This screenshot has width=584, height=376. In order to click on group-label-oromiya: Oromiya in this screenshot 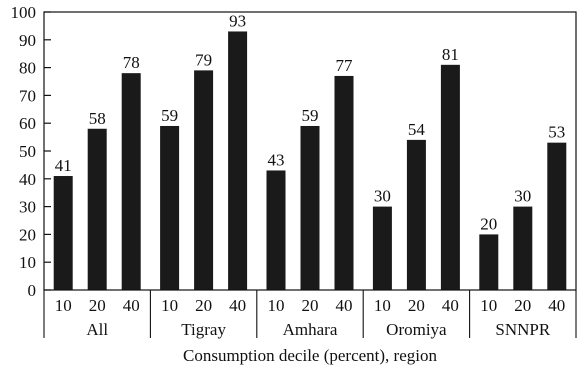, I will do `click(416, 329)`.